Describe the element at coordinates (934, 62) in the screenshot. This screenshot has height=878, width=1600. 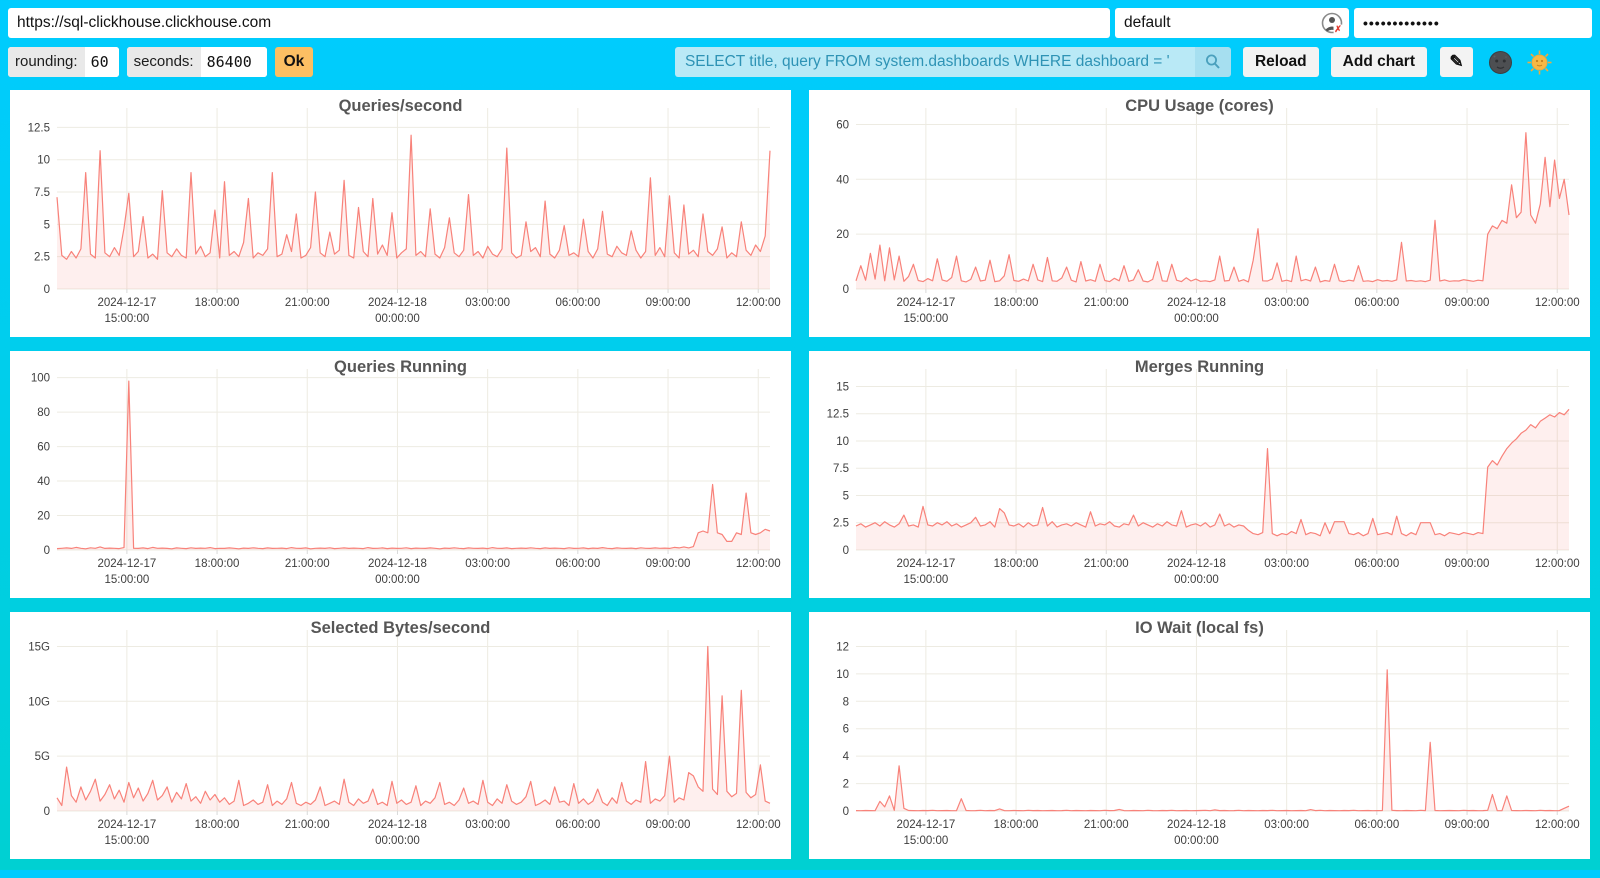
I see `dashboard-query-input` at that location.